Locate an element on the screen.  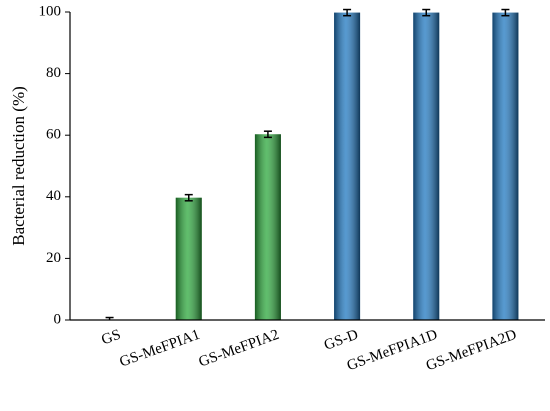
y-tick-label: 80 is located at coordinates (53, 73).